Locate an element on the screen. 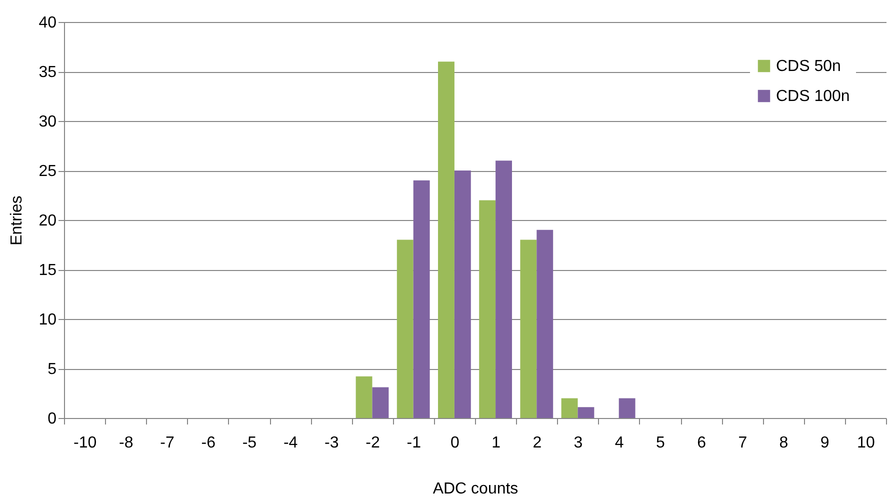 The image size is (895, 504). y-tick-label: 35 is located at coordinates (47, 72).